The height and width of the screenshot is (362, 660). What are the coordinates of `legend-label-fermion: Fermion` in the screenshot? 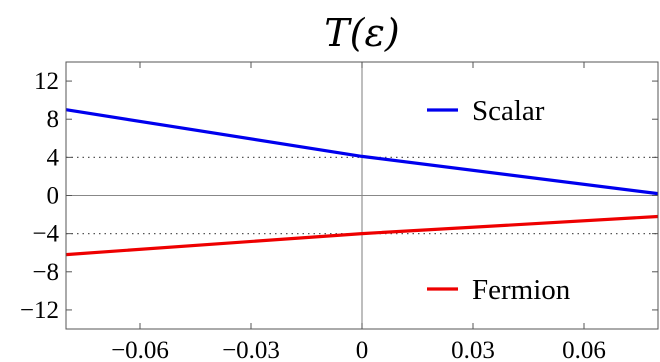 It's located at (521, 290).